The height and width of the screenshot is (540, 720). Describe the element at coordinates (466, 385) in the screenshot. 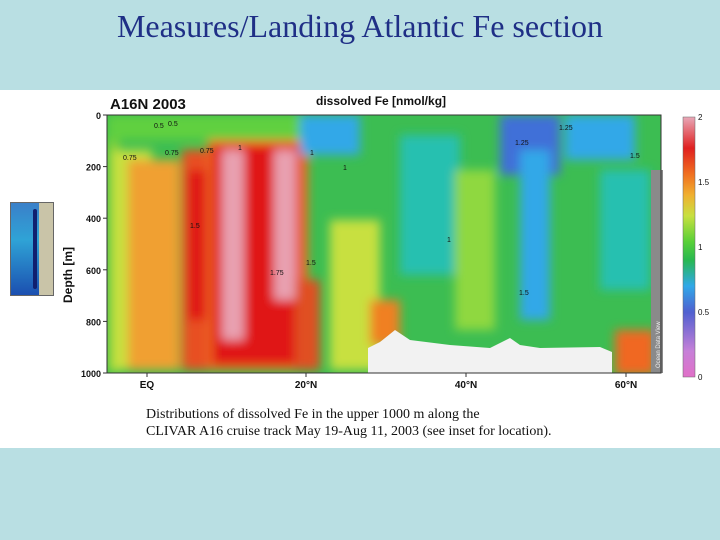

I see `x-tick-label: 40°N` at that location.